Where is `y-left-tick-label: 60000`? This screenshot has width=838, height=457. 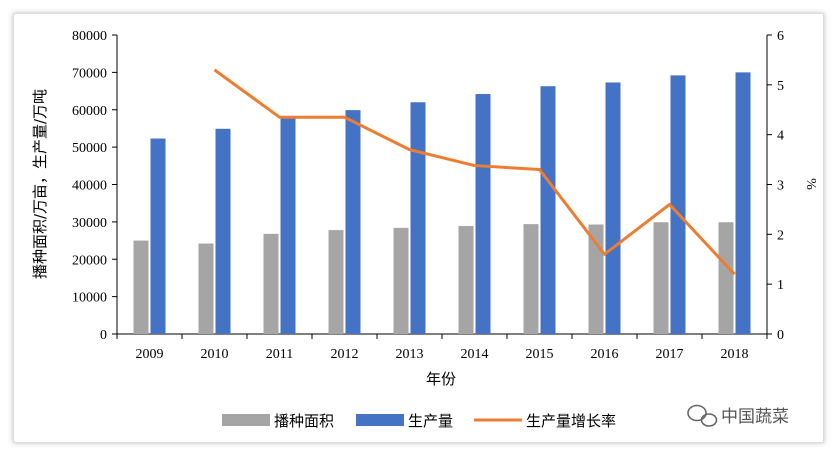
y-left-tick-label: 60000 is located at coordinates (89, 111).